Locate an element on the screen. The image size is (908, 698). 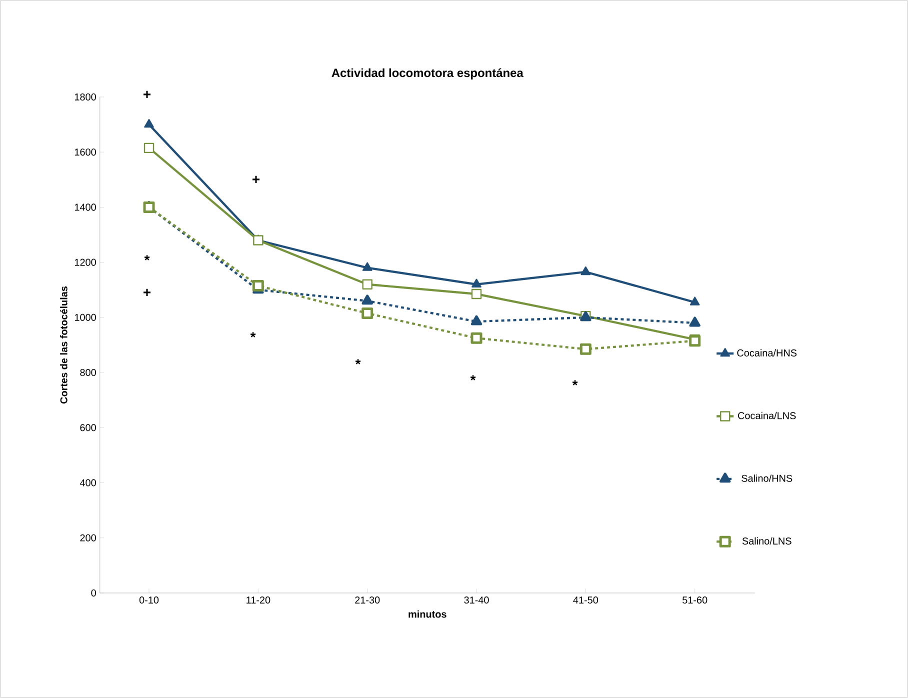
x-tick-label: 31-40 is located at coordinates (476, 600).